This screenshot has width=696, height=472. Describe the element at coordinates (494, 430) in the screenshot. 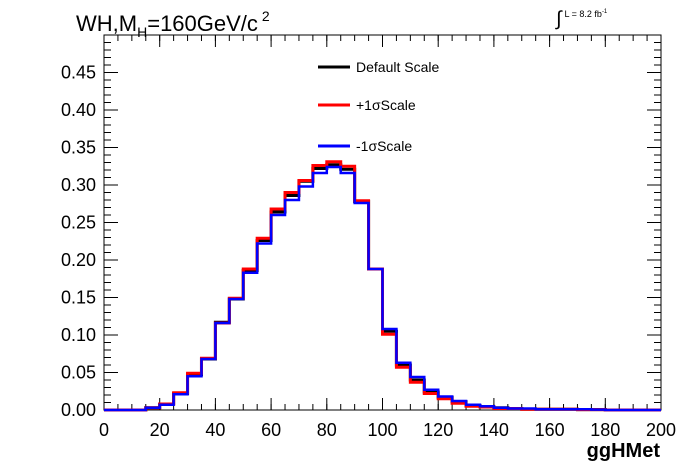

I see `x-tick-label: 140` at that location.